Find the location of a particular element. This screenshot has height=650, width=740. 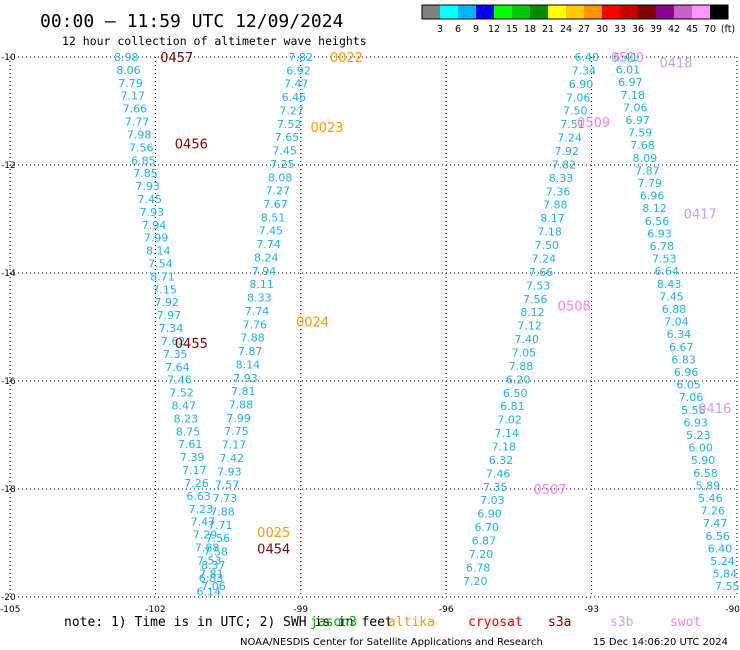

pass-number-label: 0456 is located at coordinates (191, 144).